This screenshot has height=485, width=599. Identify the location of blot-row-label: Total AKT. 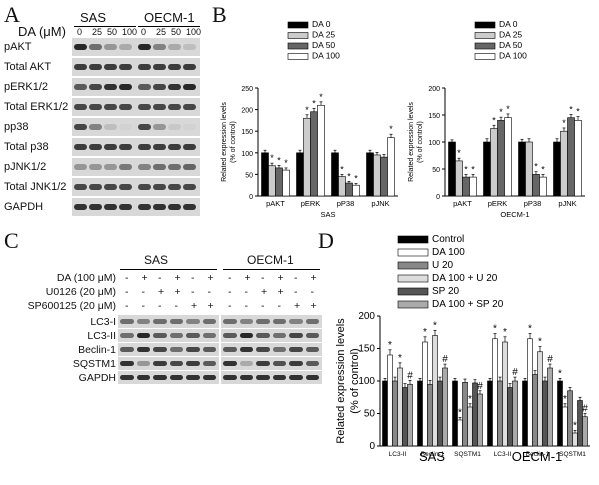
(28, 67).